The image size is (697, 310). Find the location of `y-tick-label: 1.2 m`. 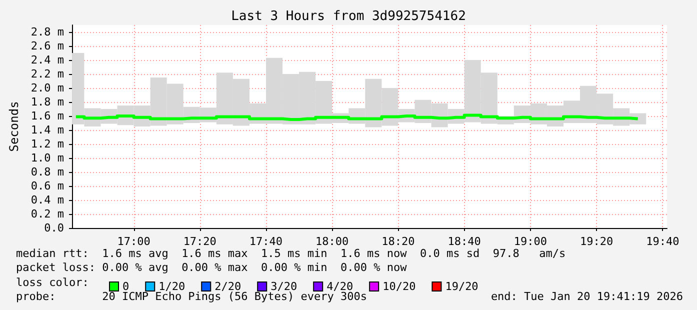

y-tick-label: 1.2 m is located at coordinates (47, 144).